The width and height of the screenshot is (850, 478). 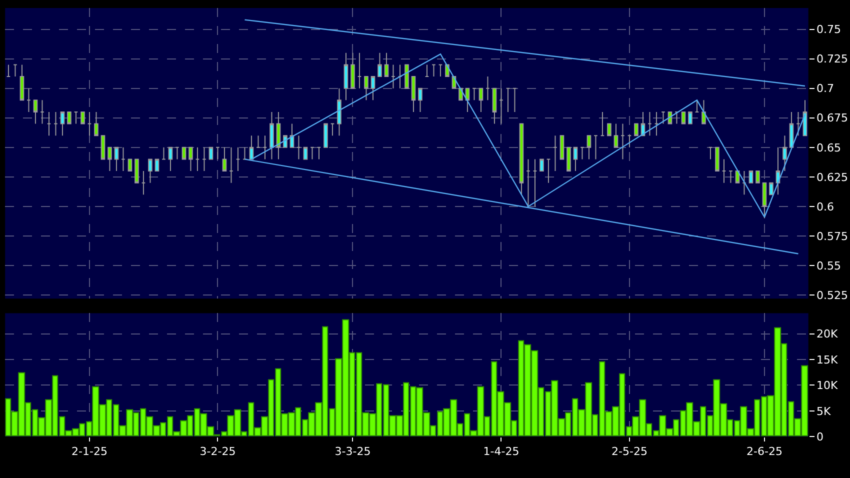 What do you see at coordinates (829, 29) in the screenshot?
I see `y-tick-label: 0.75` at bounding box center [829, 29].